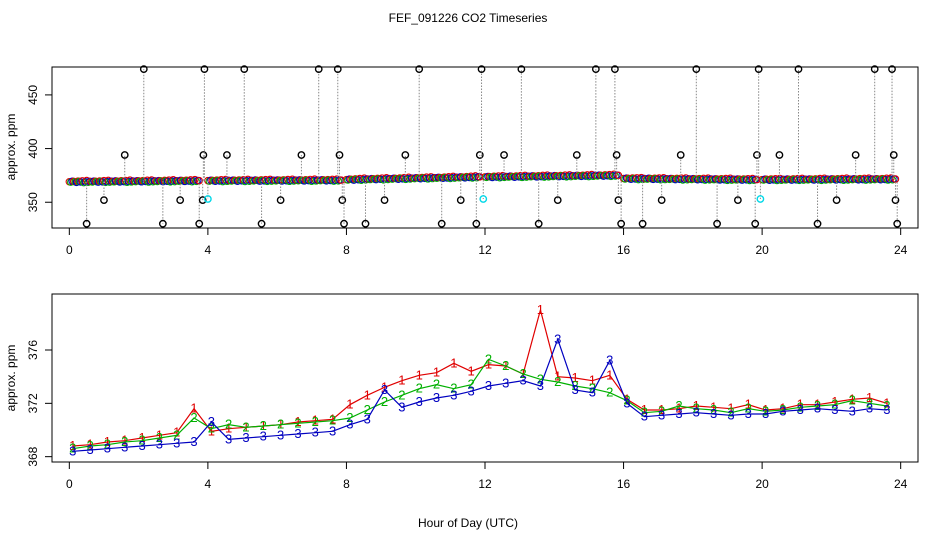 Image resolution: width=936 pixels, height=540 pixels. I want to click on bottom-x-tick-label: 12, so click(485, 484).